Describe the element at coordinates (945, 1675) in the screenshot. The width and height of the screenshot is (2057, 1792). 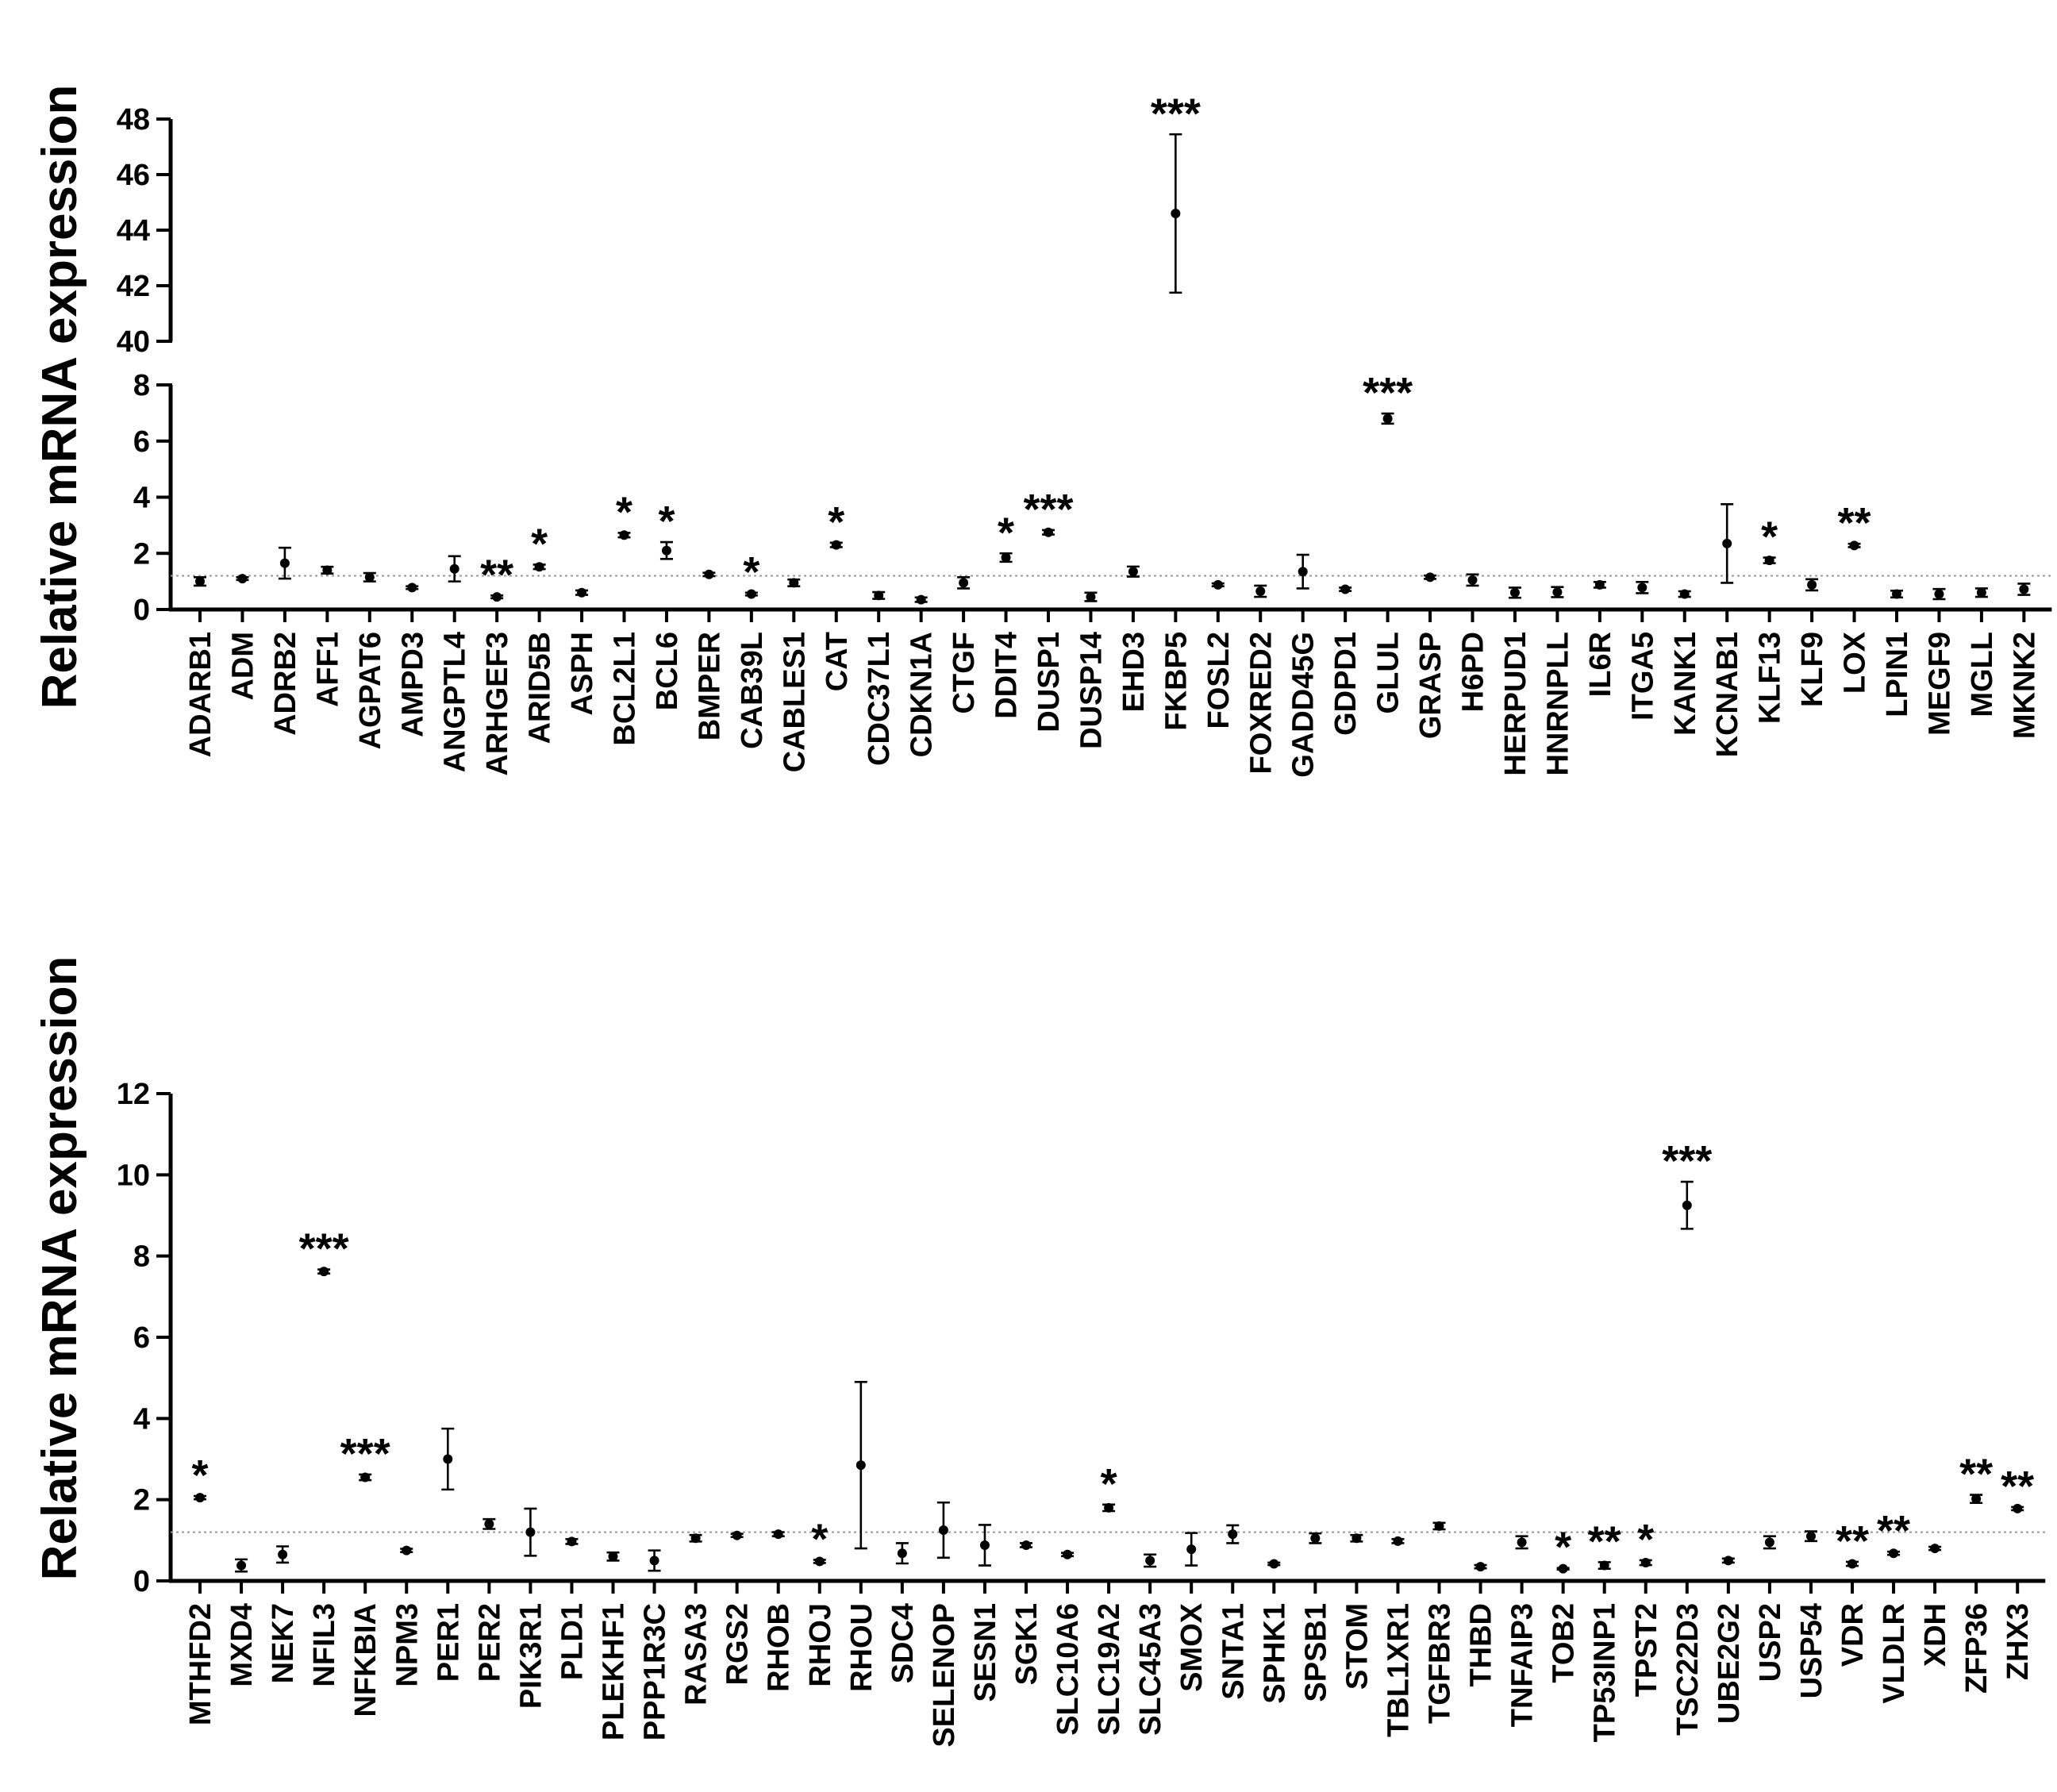
I see `x-tick-label: SELENOP` at that location.